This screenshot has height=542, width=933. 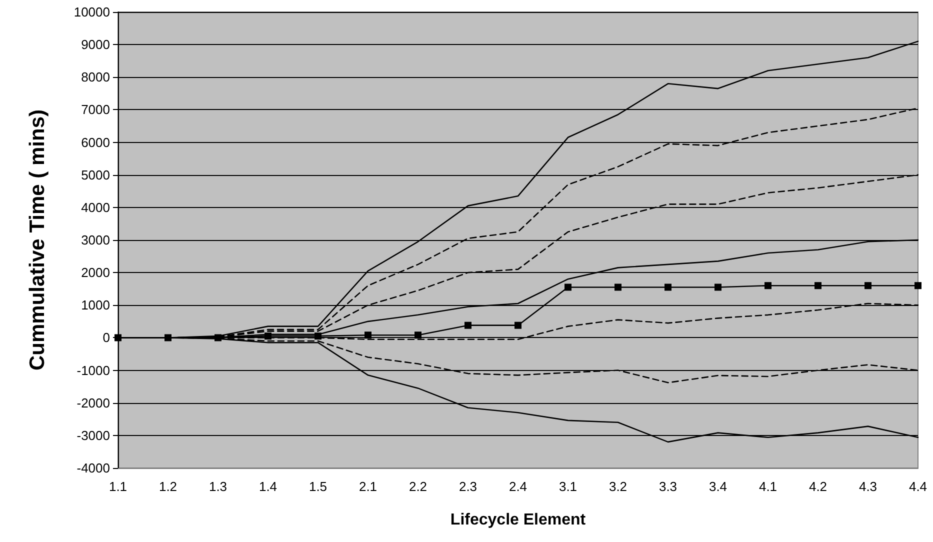 I want to click on y-tick-label: 0, so click(x=106, y=338).